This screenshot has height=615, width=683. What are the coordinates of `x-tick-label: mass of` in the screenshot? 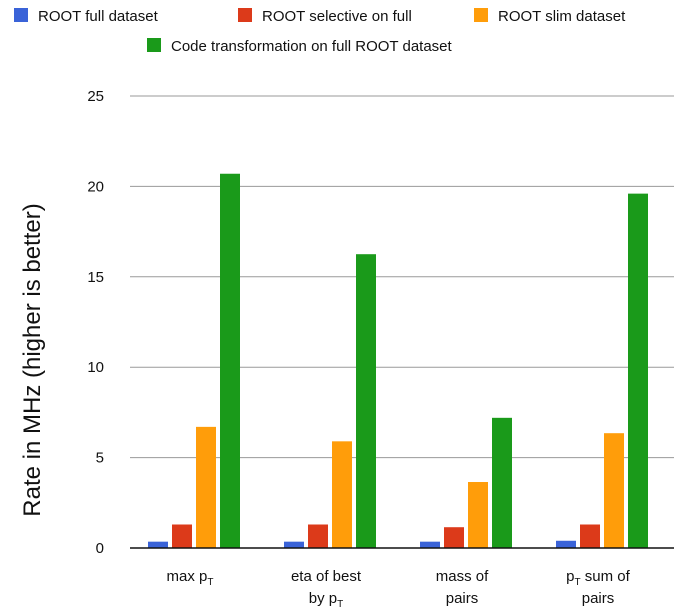 It's located at (462, 576).